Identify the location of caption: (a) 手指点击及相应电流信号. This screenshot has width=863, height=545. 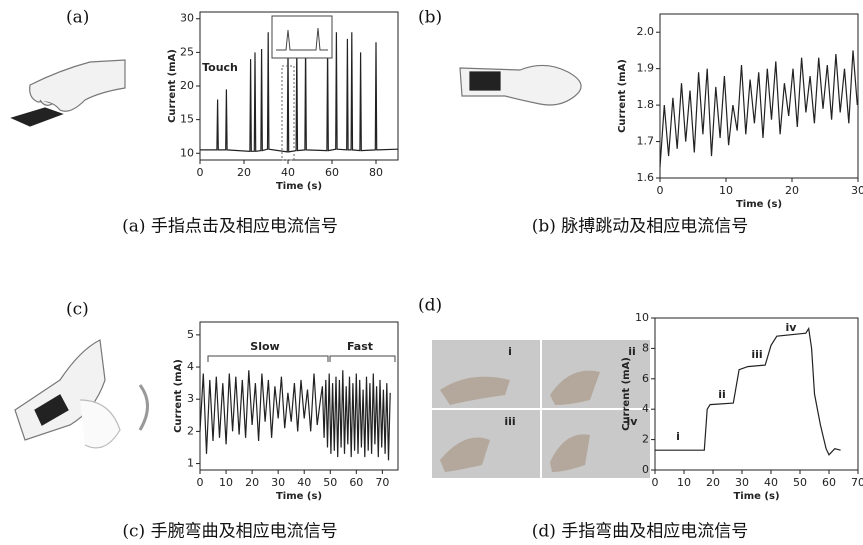
(230, 227).